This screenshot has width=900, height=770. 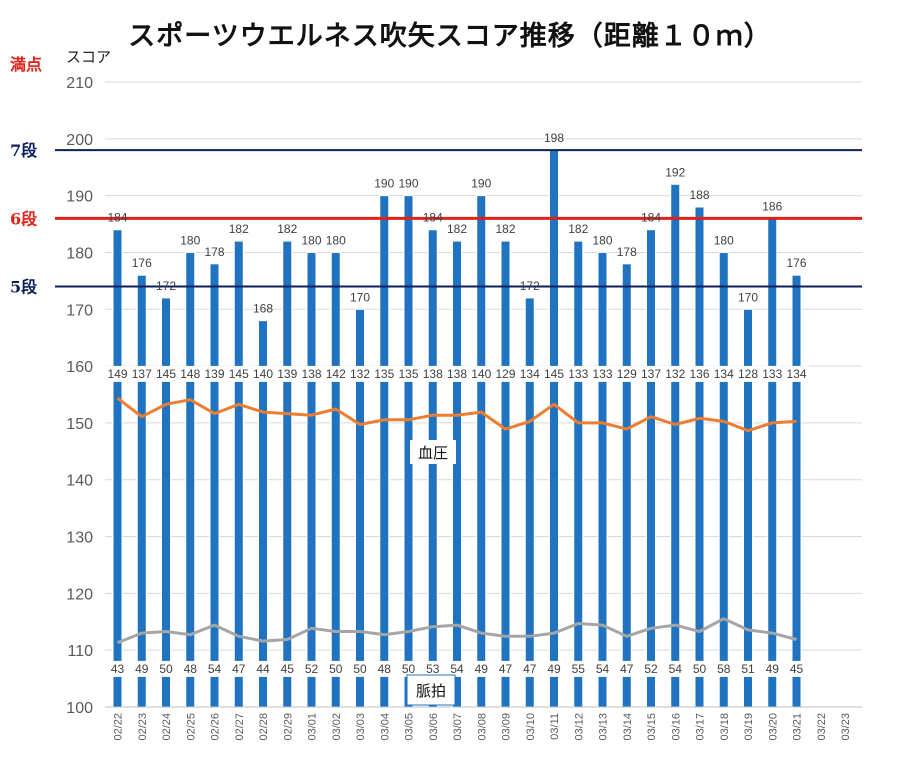 I want to click on x-tick-label: 03/16, so click(x=676, y=727).